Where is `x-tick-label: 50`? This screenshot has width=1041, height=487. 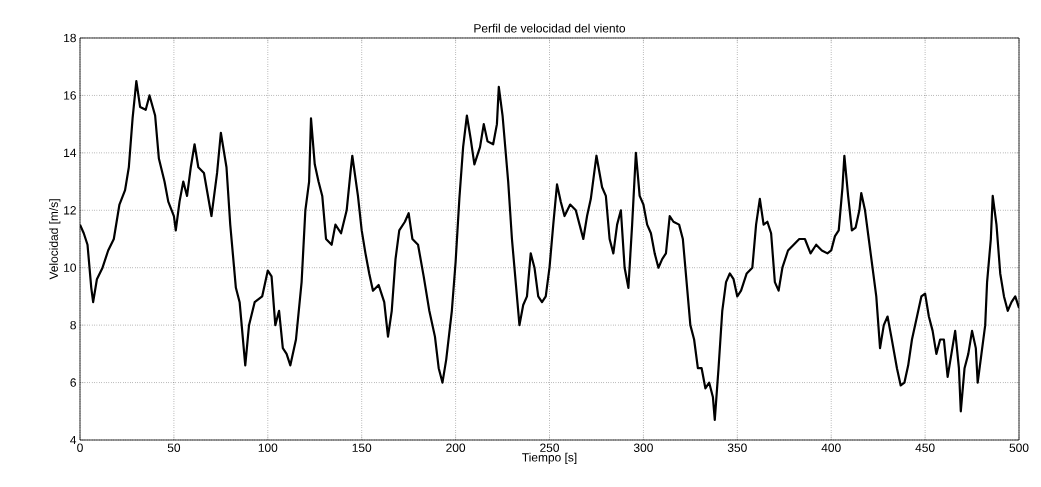
x-tick-label: 50 is located at coordinates (174, 447).